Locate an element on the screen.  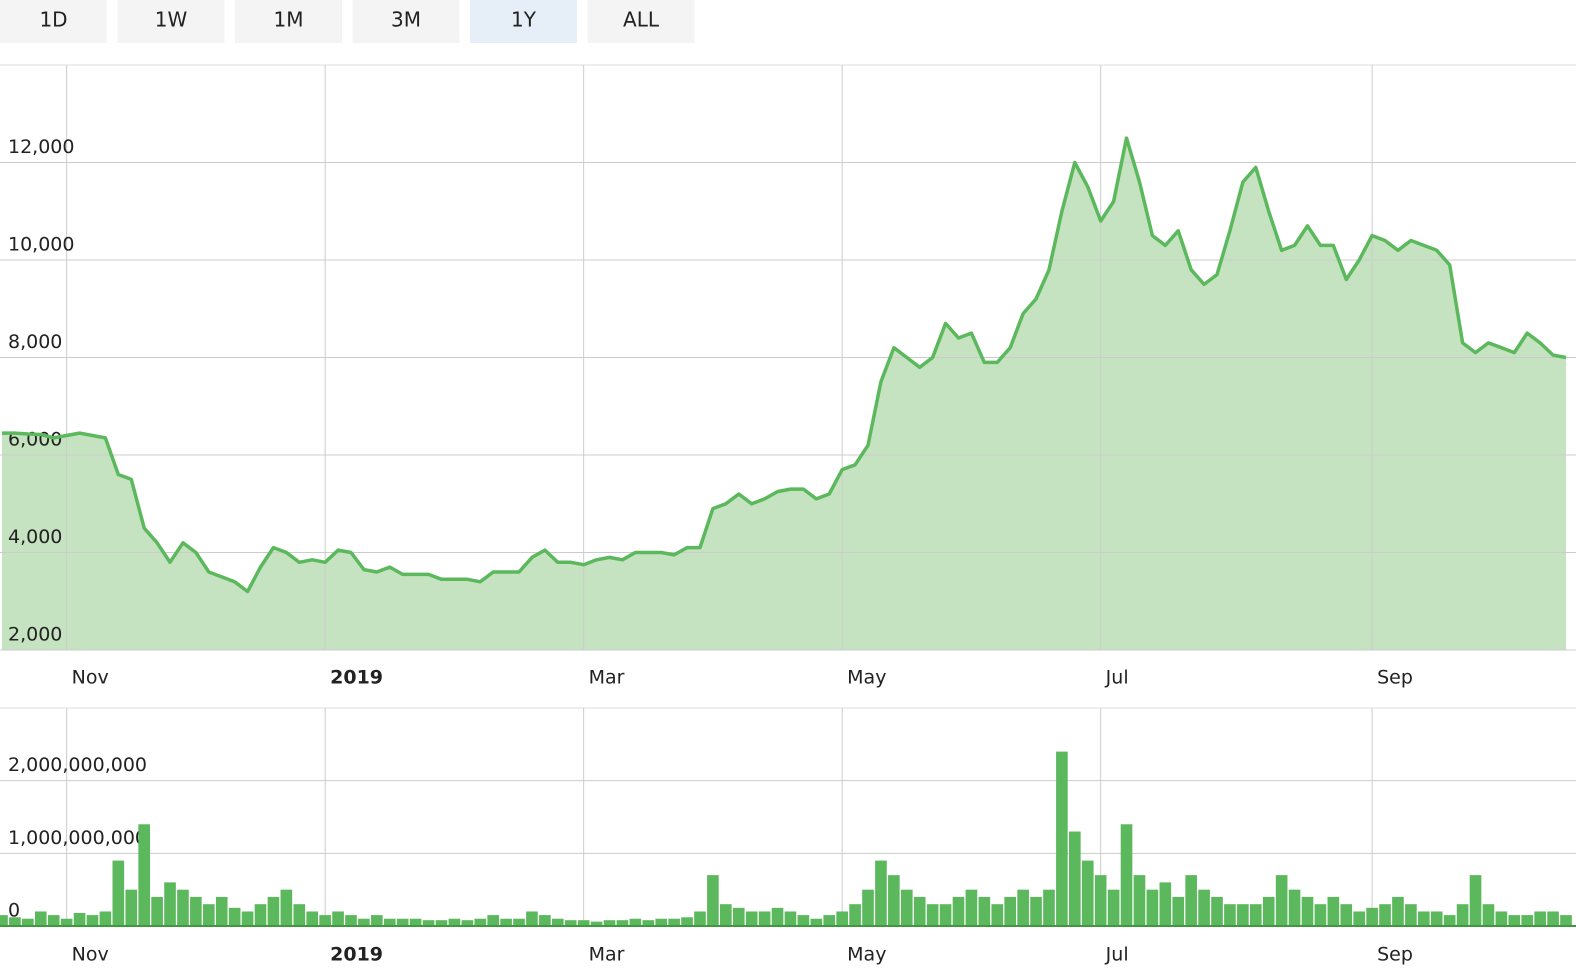
range-button: 1Y is located at coordinates (523, 21).